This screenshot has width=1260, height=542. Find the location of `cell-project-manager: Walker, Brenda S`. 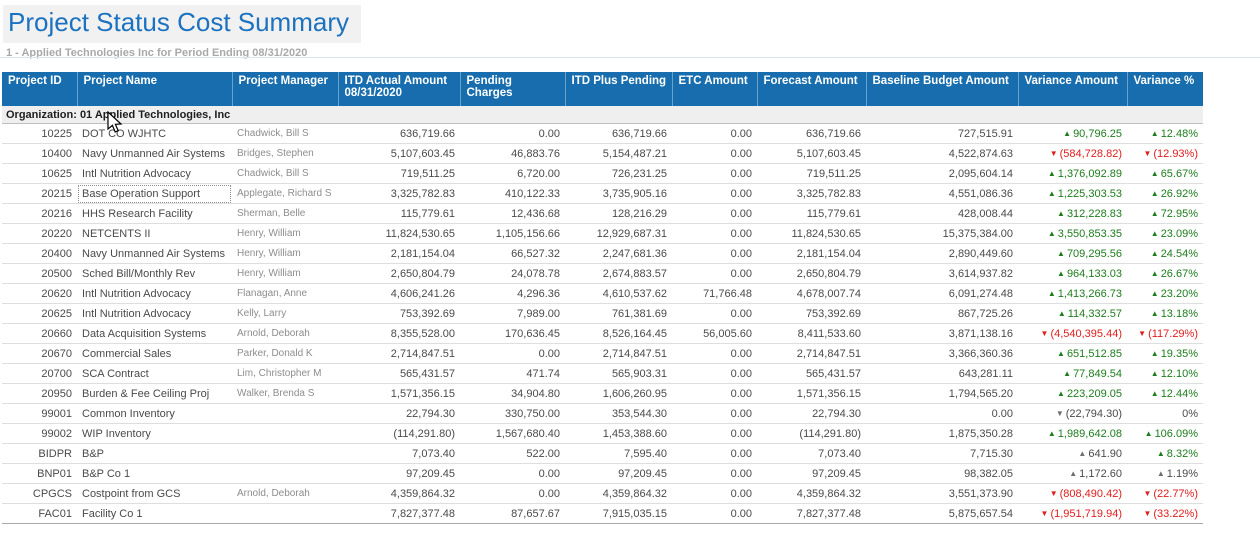

cell-project-manager: Walker, Brenda S is located at coordinates (285, 393).